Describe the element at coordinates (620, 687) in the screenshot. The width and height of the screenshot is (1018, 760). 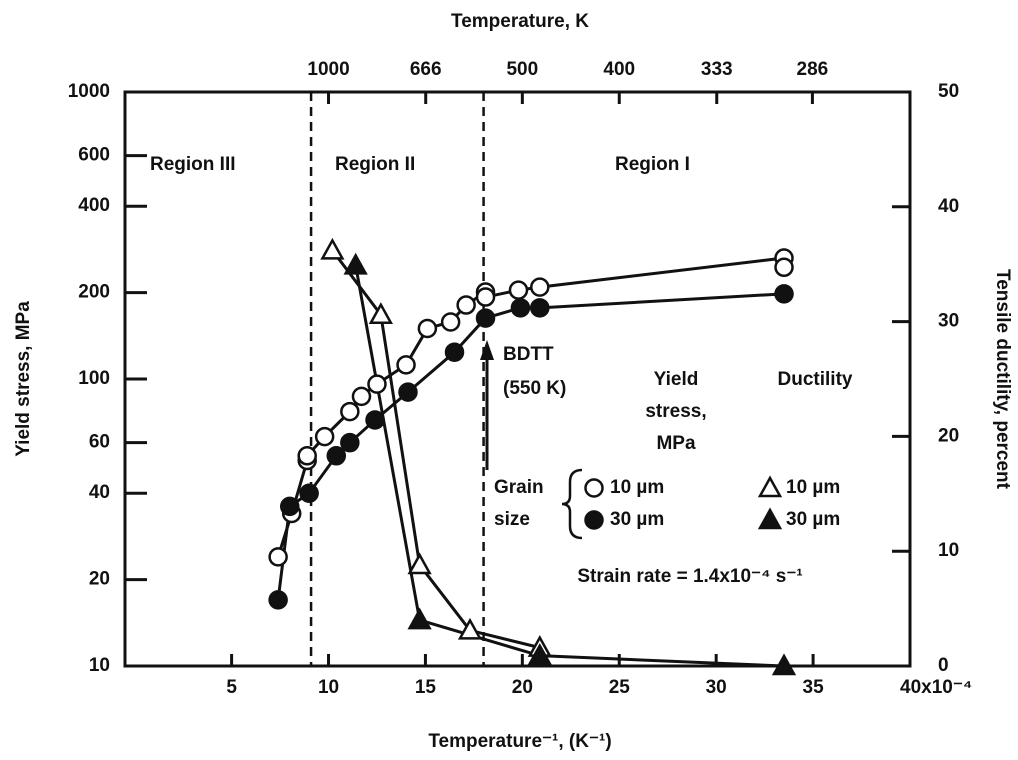
I see `x-tick-label: 25` at that location.